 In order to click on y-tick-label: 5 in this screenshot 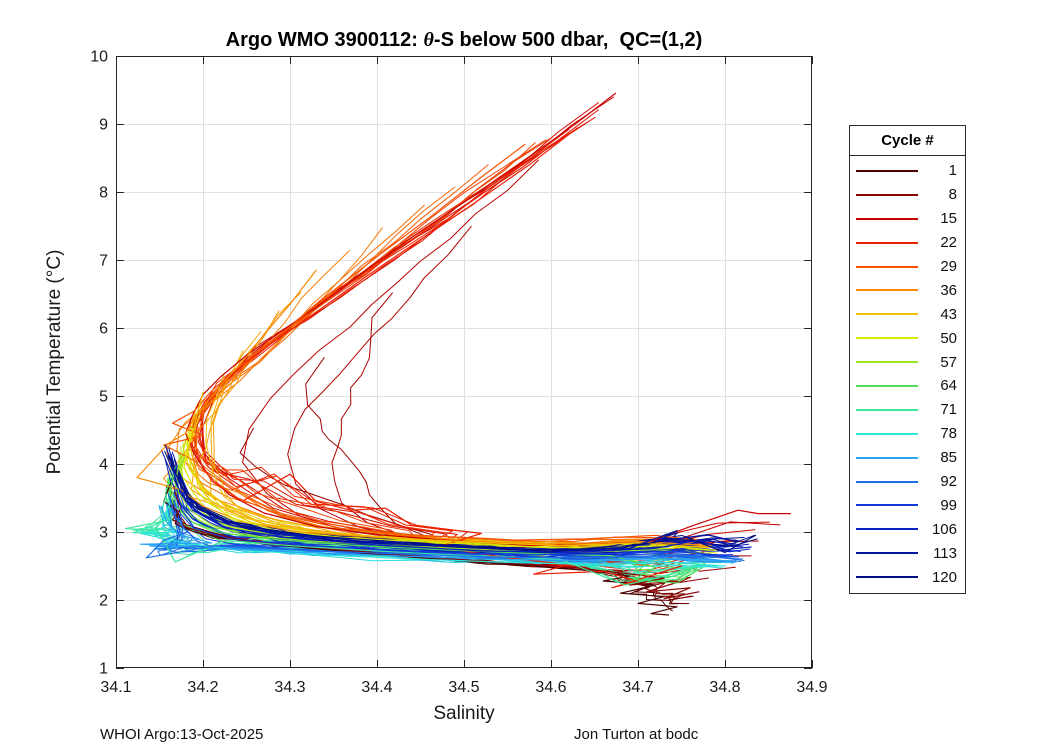, I will do `click(103, 397)`.